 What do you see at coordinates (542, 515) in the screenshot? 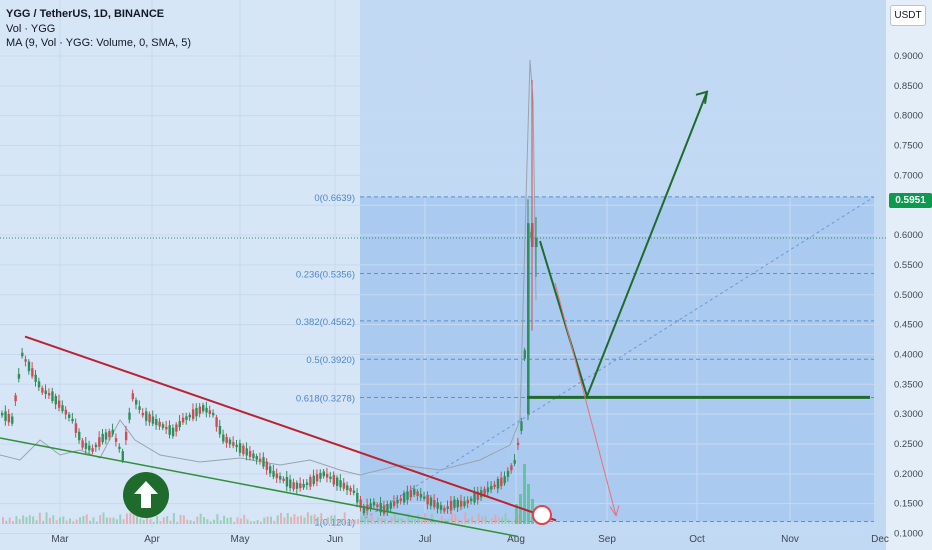
I see `us-flag-icon` at bounding box center [542, 515].